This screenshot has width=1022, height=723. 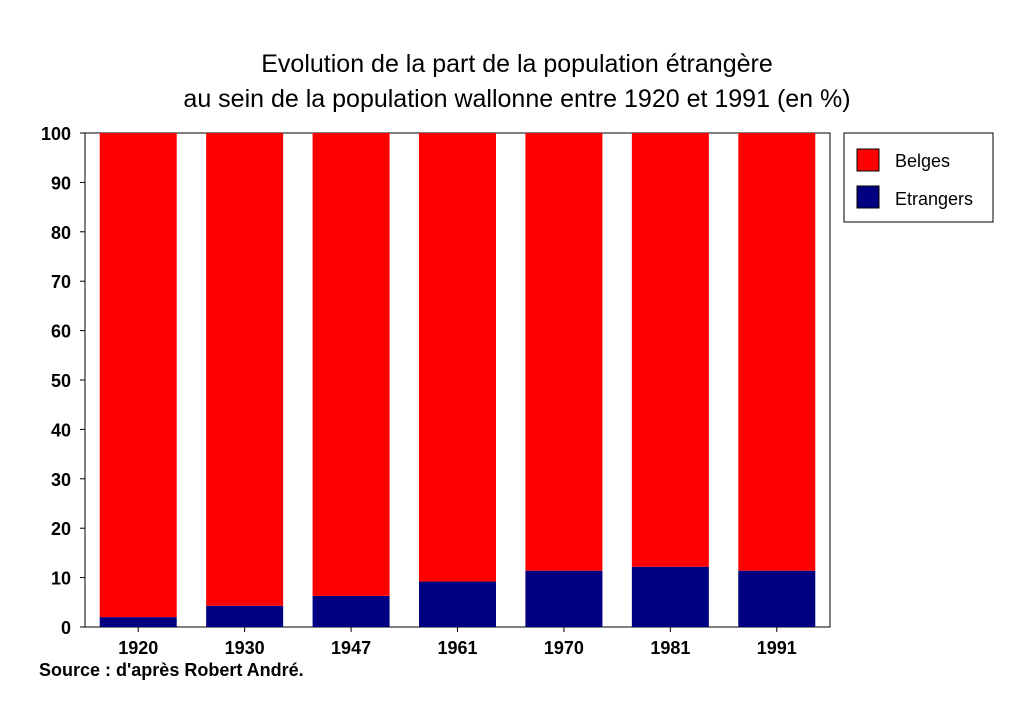 What do you see at coordinates (670, 350) in the screenshot?
I see `bar-belges-1981` at bounding box center [670, 350].